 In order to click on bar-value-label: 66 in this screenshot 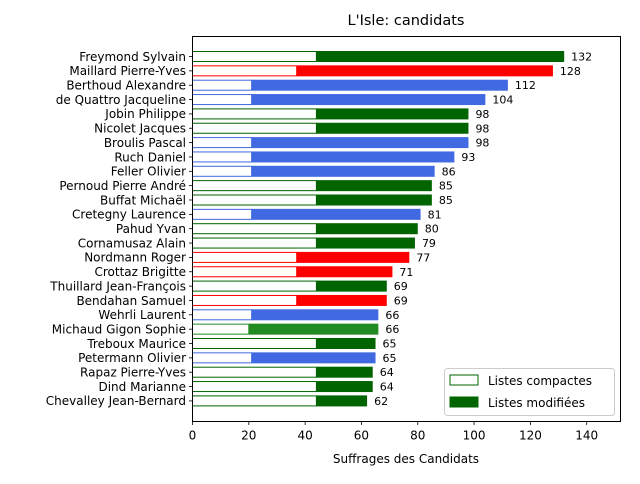, I will do `click(392, 329)`.